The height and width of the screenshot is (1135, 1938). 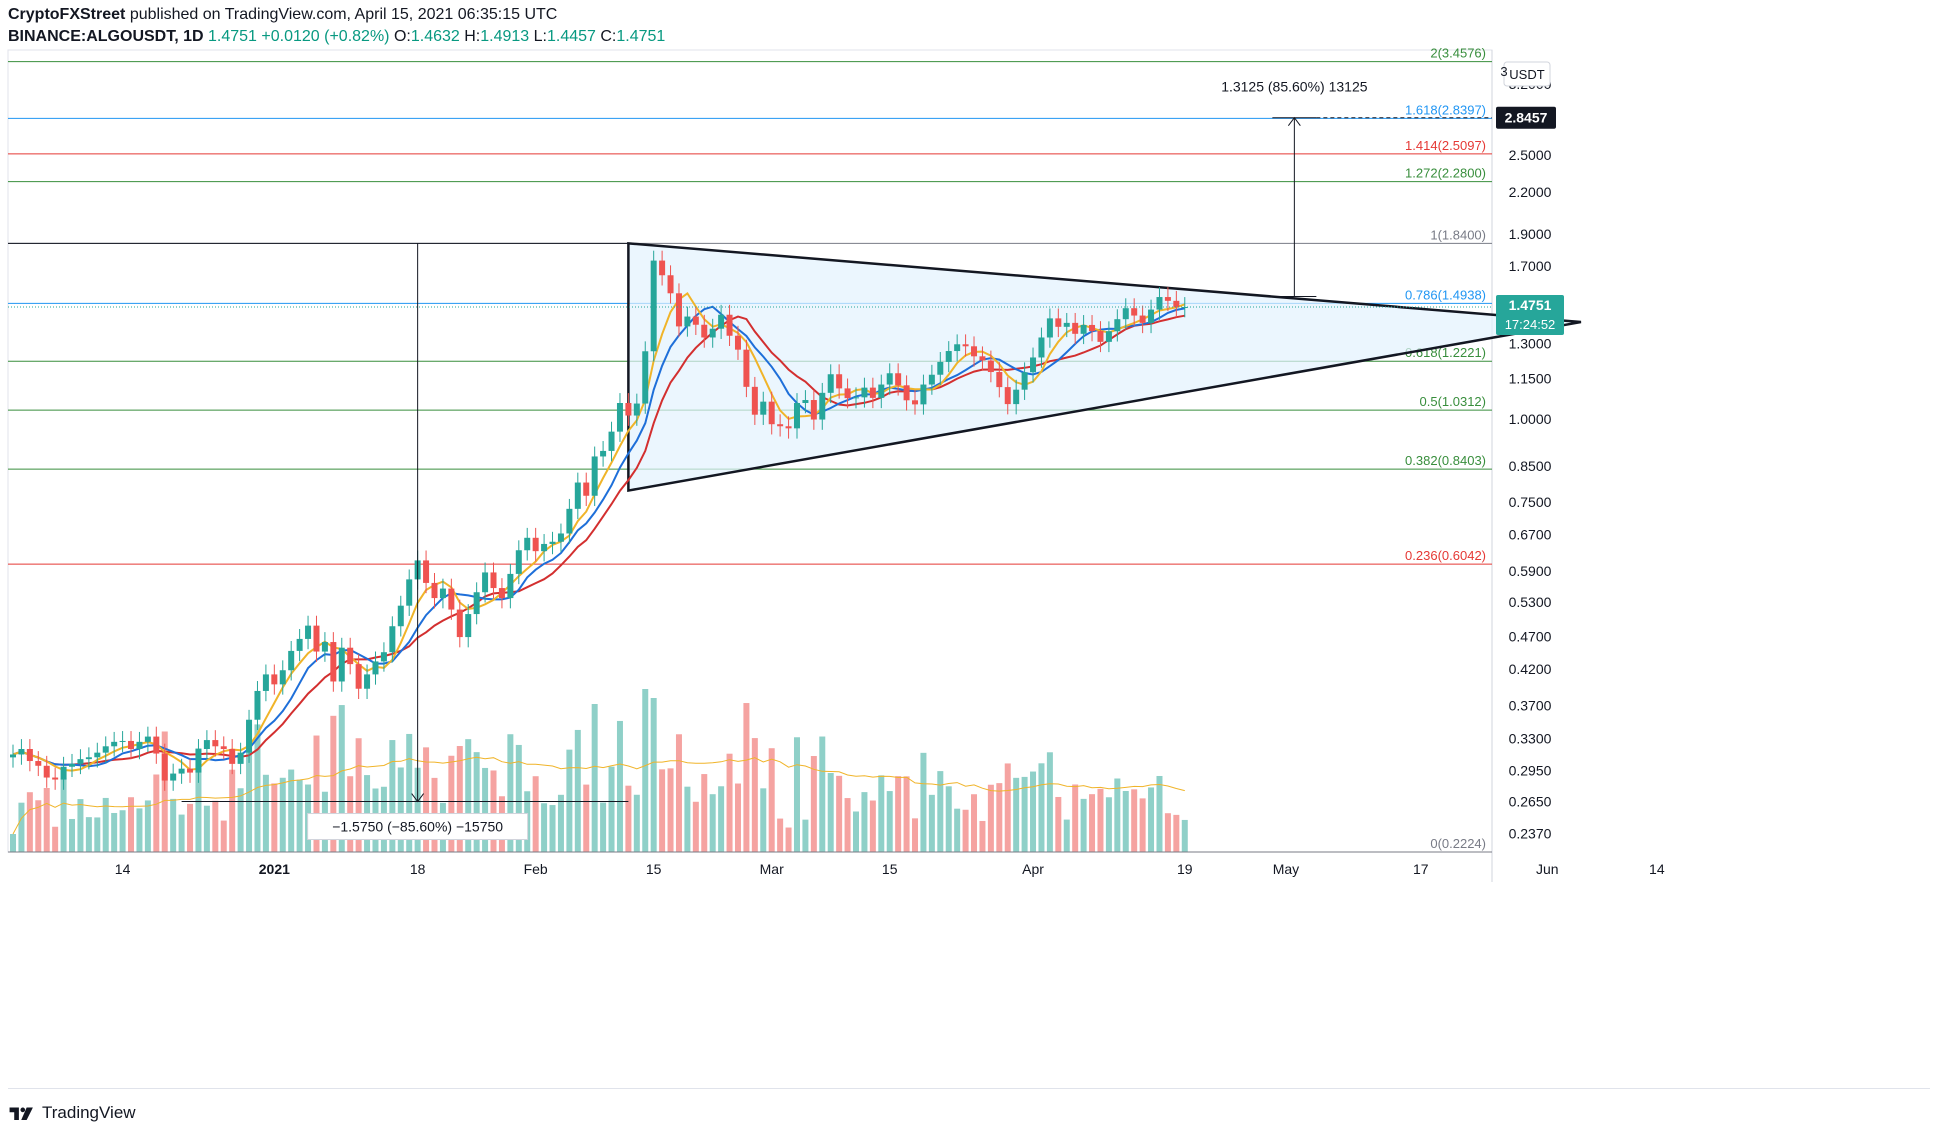 What do you see at coordinates (67, 14) in the screenshot?
I see `publisher-name: CryptoFXStreet` at bounding box center [67, 14].